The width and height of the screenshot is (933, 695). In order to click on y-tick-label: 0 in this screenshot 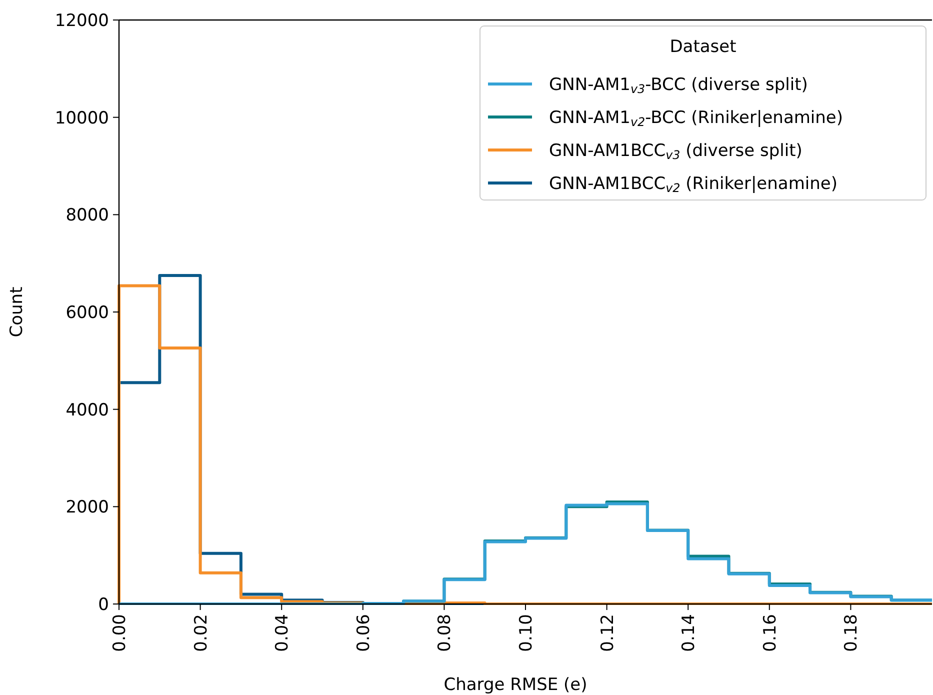, I will do `click(103, 604)`.